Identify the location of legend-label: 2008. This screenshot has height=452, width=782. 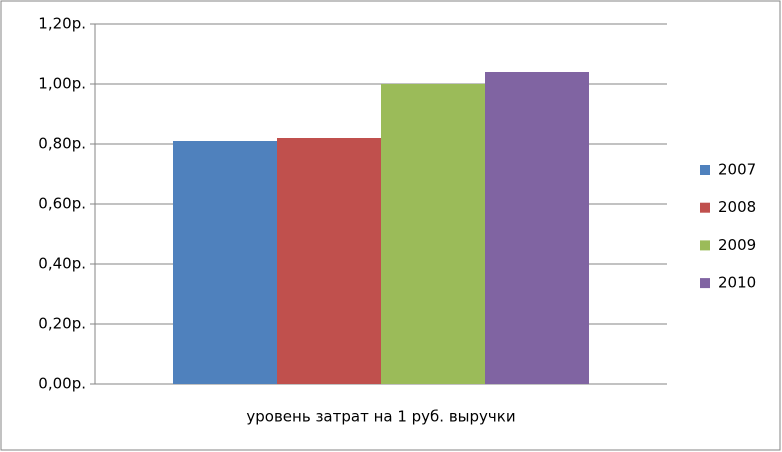
(737, 207).